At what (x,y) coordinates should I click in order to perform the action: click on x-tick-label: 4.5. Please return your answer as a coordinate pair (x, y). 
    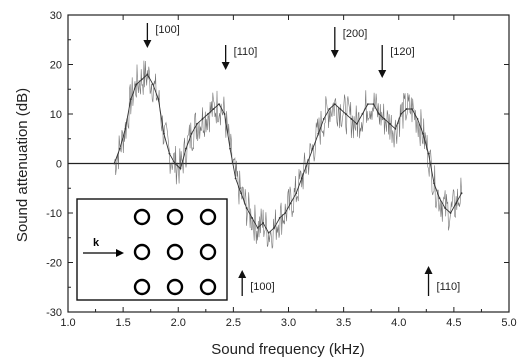
    Looking at the image, I should click on (453, 323).